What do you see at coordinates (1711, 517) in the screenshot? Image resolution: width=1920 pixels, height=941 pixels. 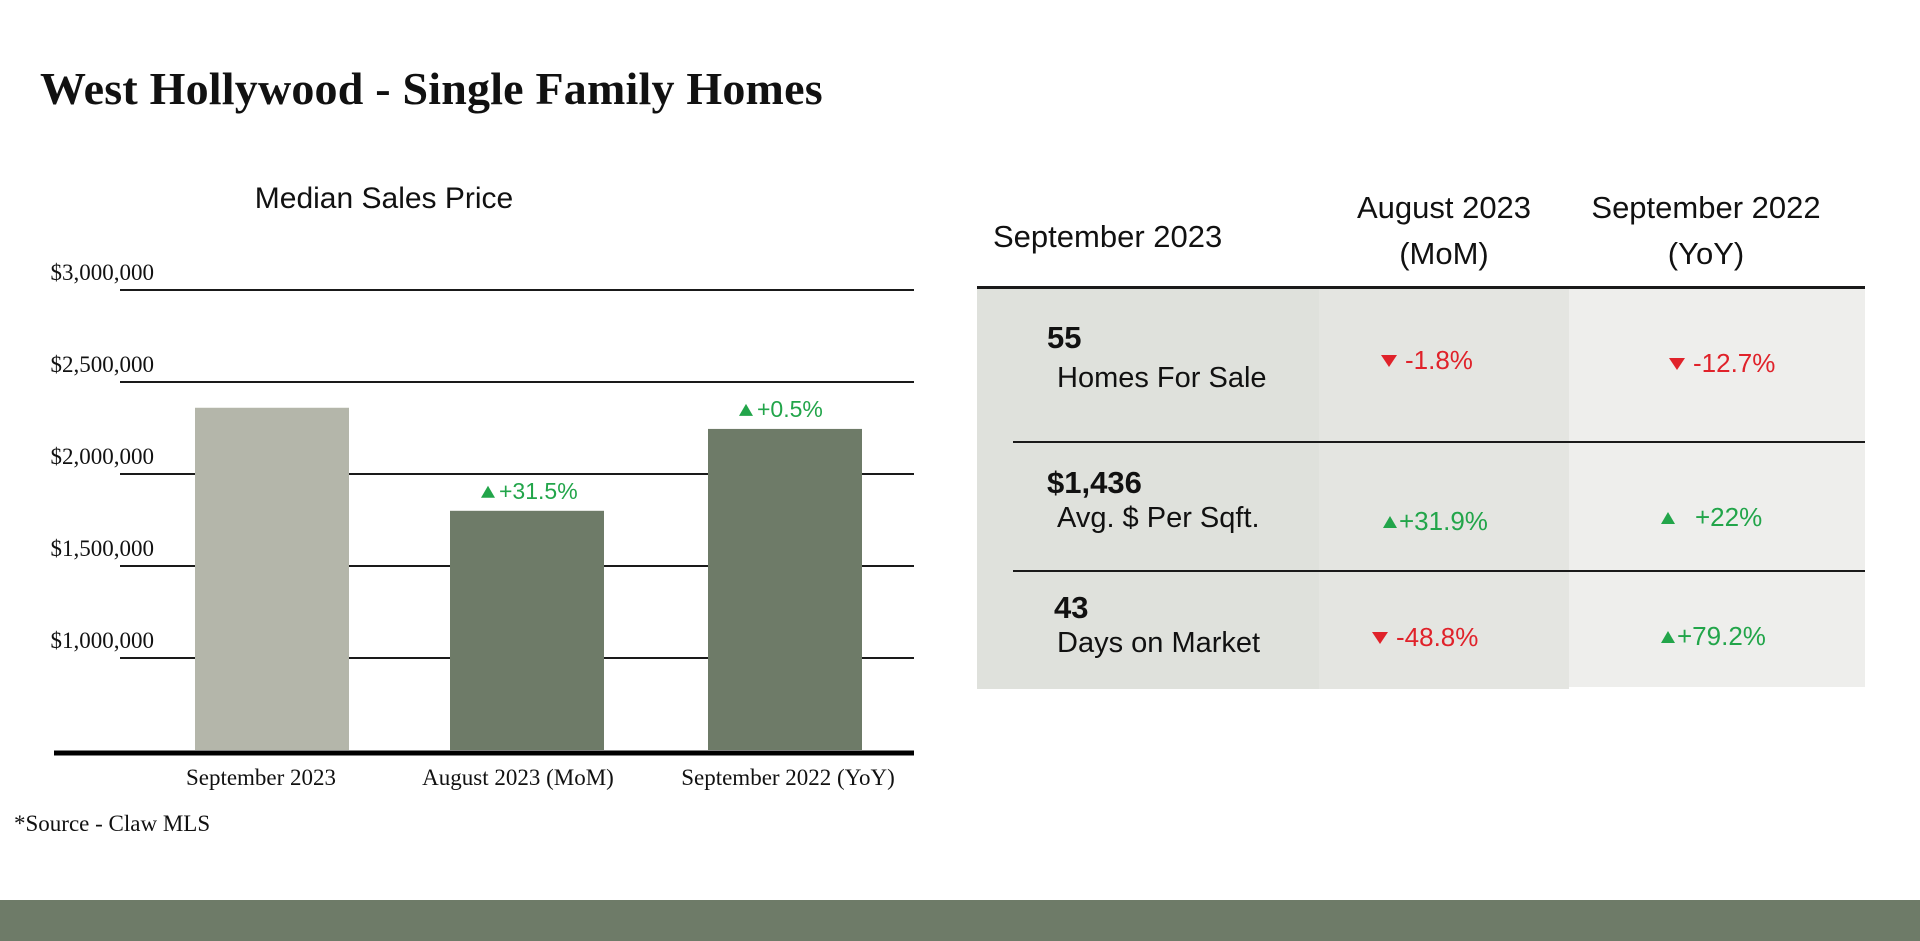 I see `avg-price-per-sqft-yoy: +22%` at bounding box center [1711, 517].